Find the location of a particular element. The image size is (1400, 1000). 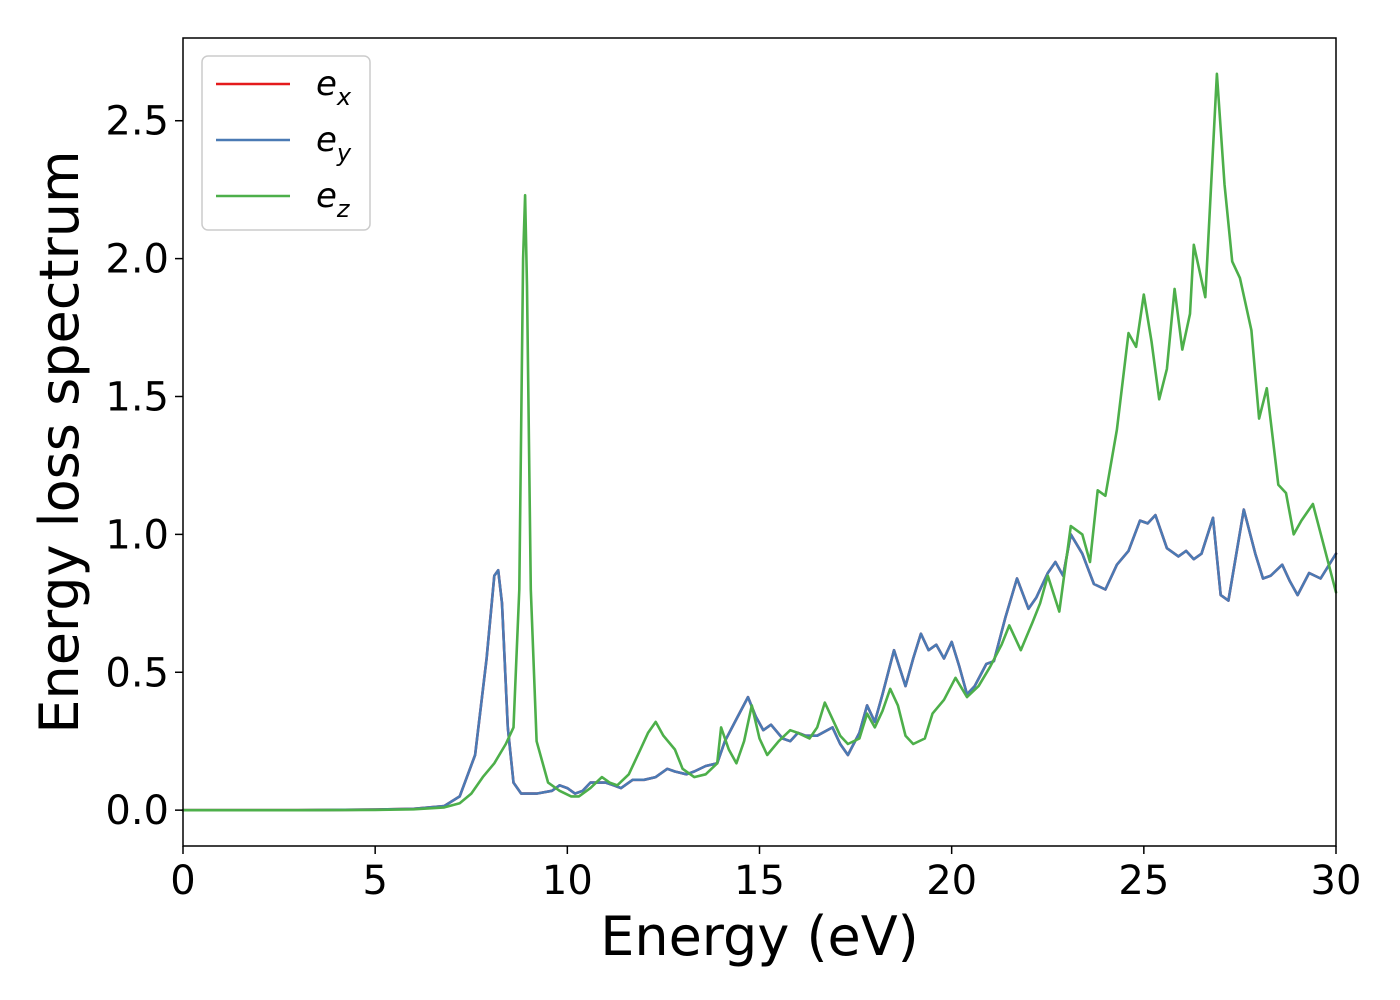

x-tick-label: 5 is located at coordinates (374, 881).